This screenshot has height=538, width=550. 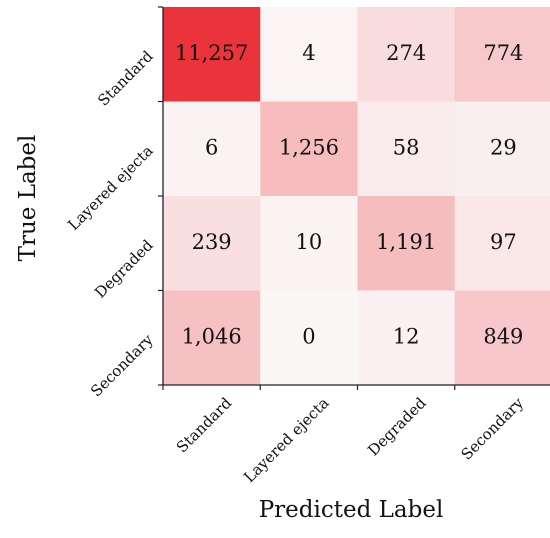 I want to click on y-tick-label: Standard, so click(x=125, y=78).